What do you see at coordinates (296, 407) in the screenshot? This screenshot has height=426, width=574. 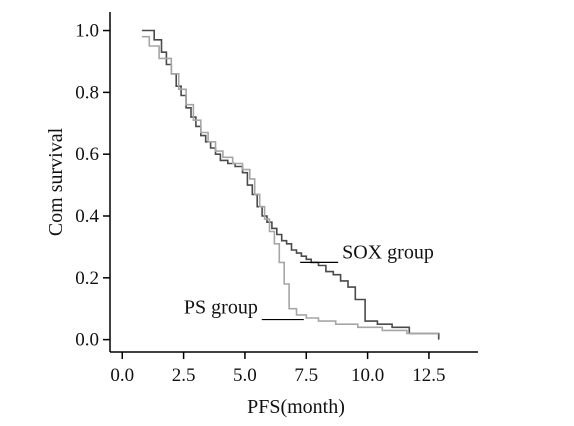 I see `x-axis-title: PFS(month)` at bounding box center [296, 407].